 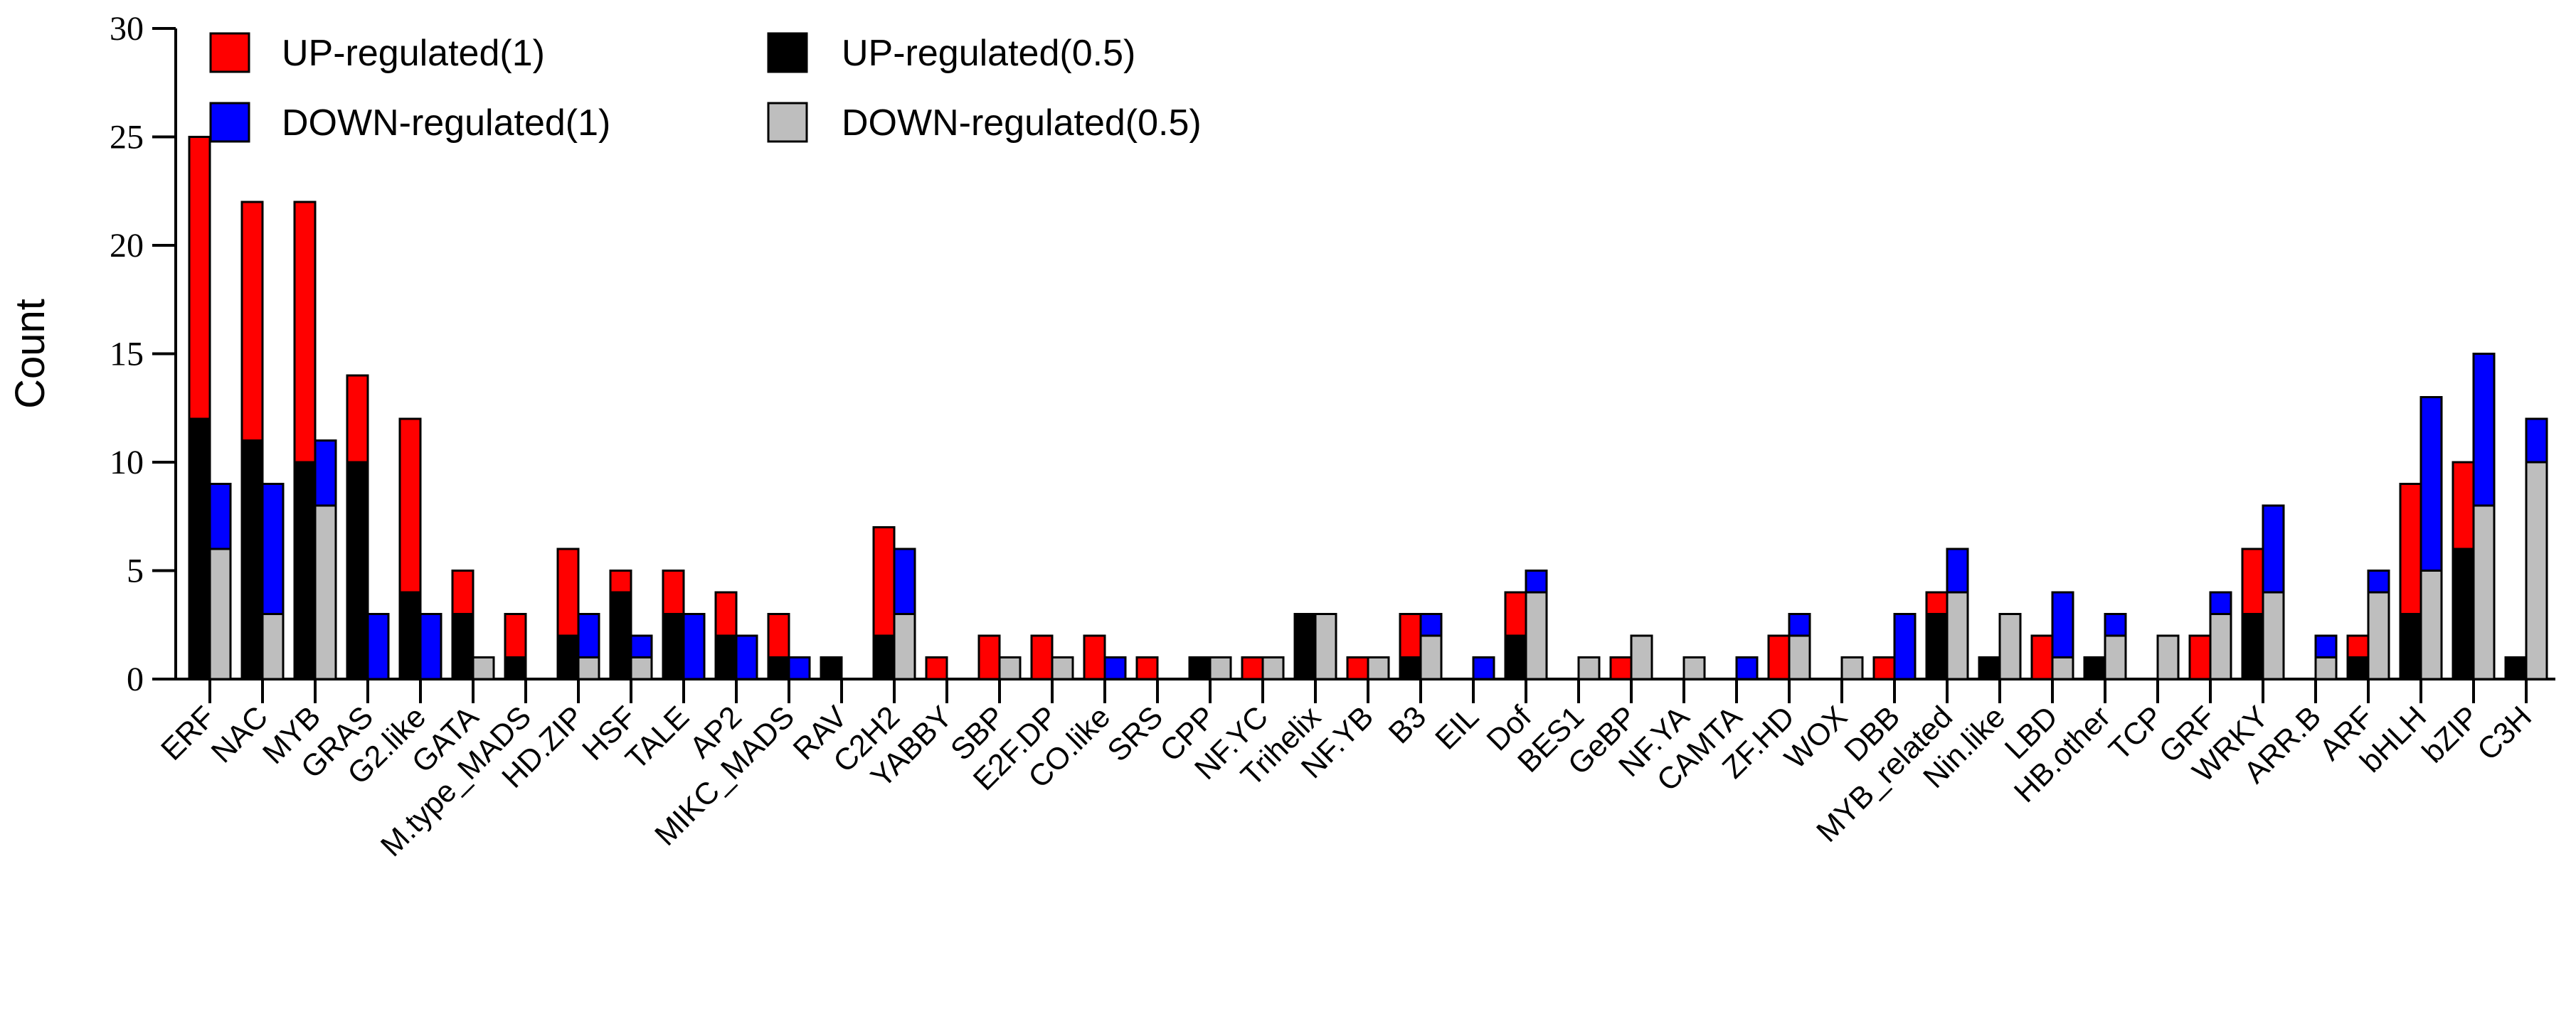 I want to click on legend-swatch-down-regulated-1-, so click(x=230, y=123).